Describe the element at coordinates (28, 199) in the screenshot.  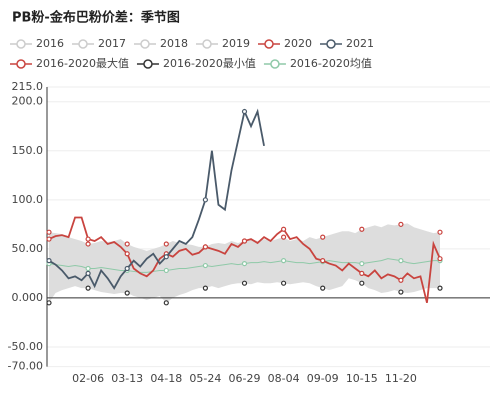
I see `y-tick-label: 100.0` at that location.